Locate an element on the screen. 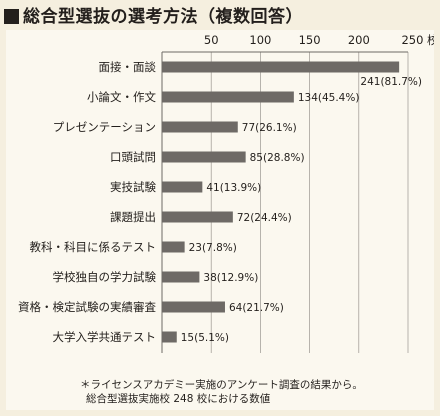 The image size is (440, 416). x-tick-label: 50 is located at coordinates (211, 40).